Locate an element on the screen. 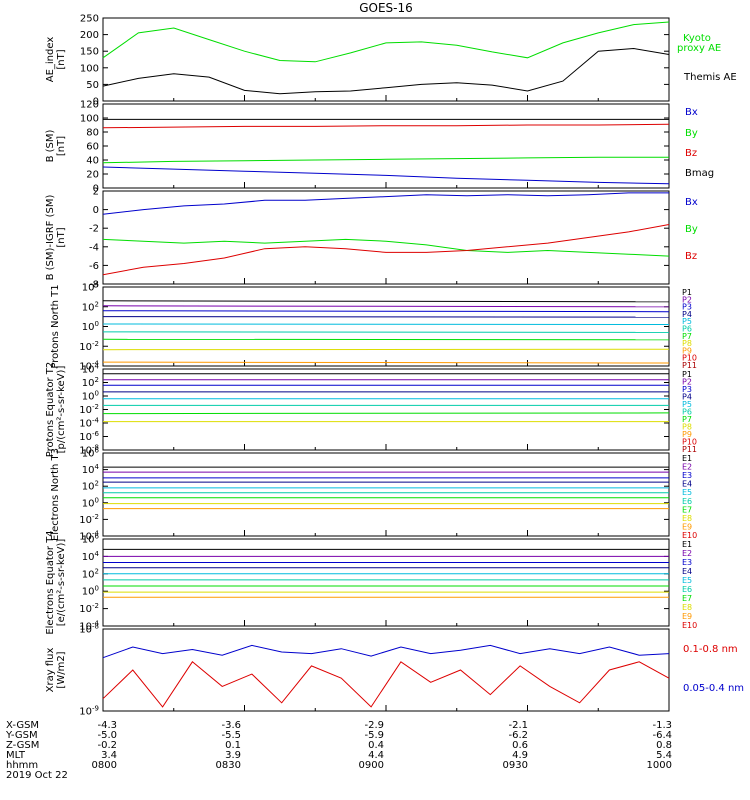  legend-entry: P10 is located at coordinates (689, 442).